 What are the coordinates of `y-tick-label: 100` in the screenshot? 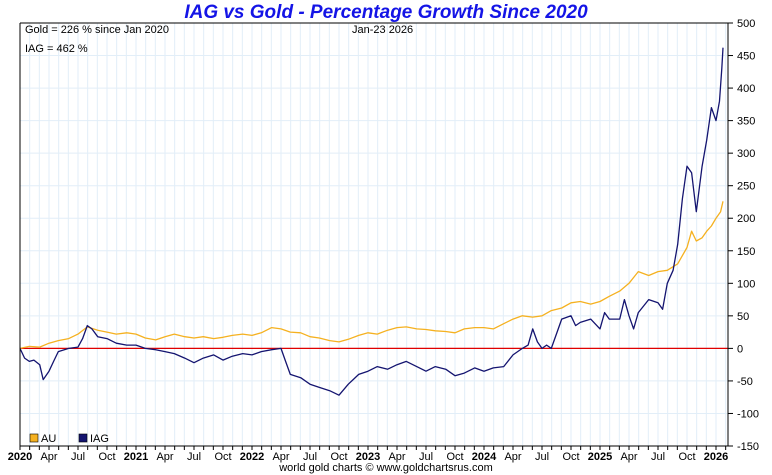 It's located at (746, 284).